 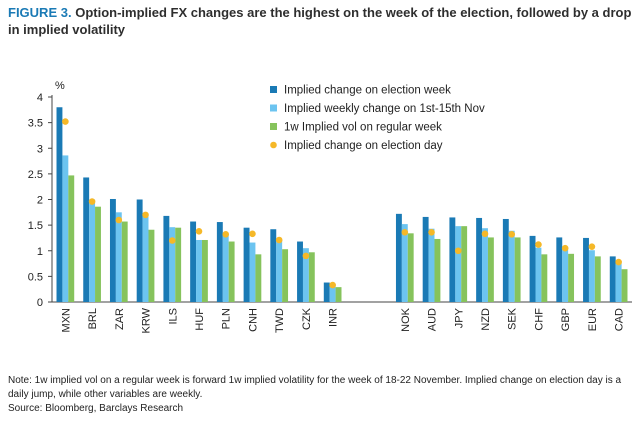 What do you see at coordinates (334, 317) in the screenshot?
I see `x-tick-label: INR` at bounding box center [334, 317].